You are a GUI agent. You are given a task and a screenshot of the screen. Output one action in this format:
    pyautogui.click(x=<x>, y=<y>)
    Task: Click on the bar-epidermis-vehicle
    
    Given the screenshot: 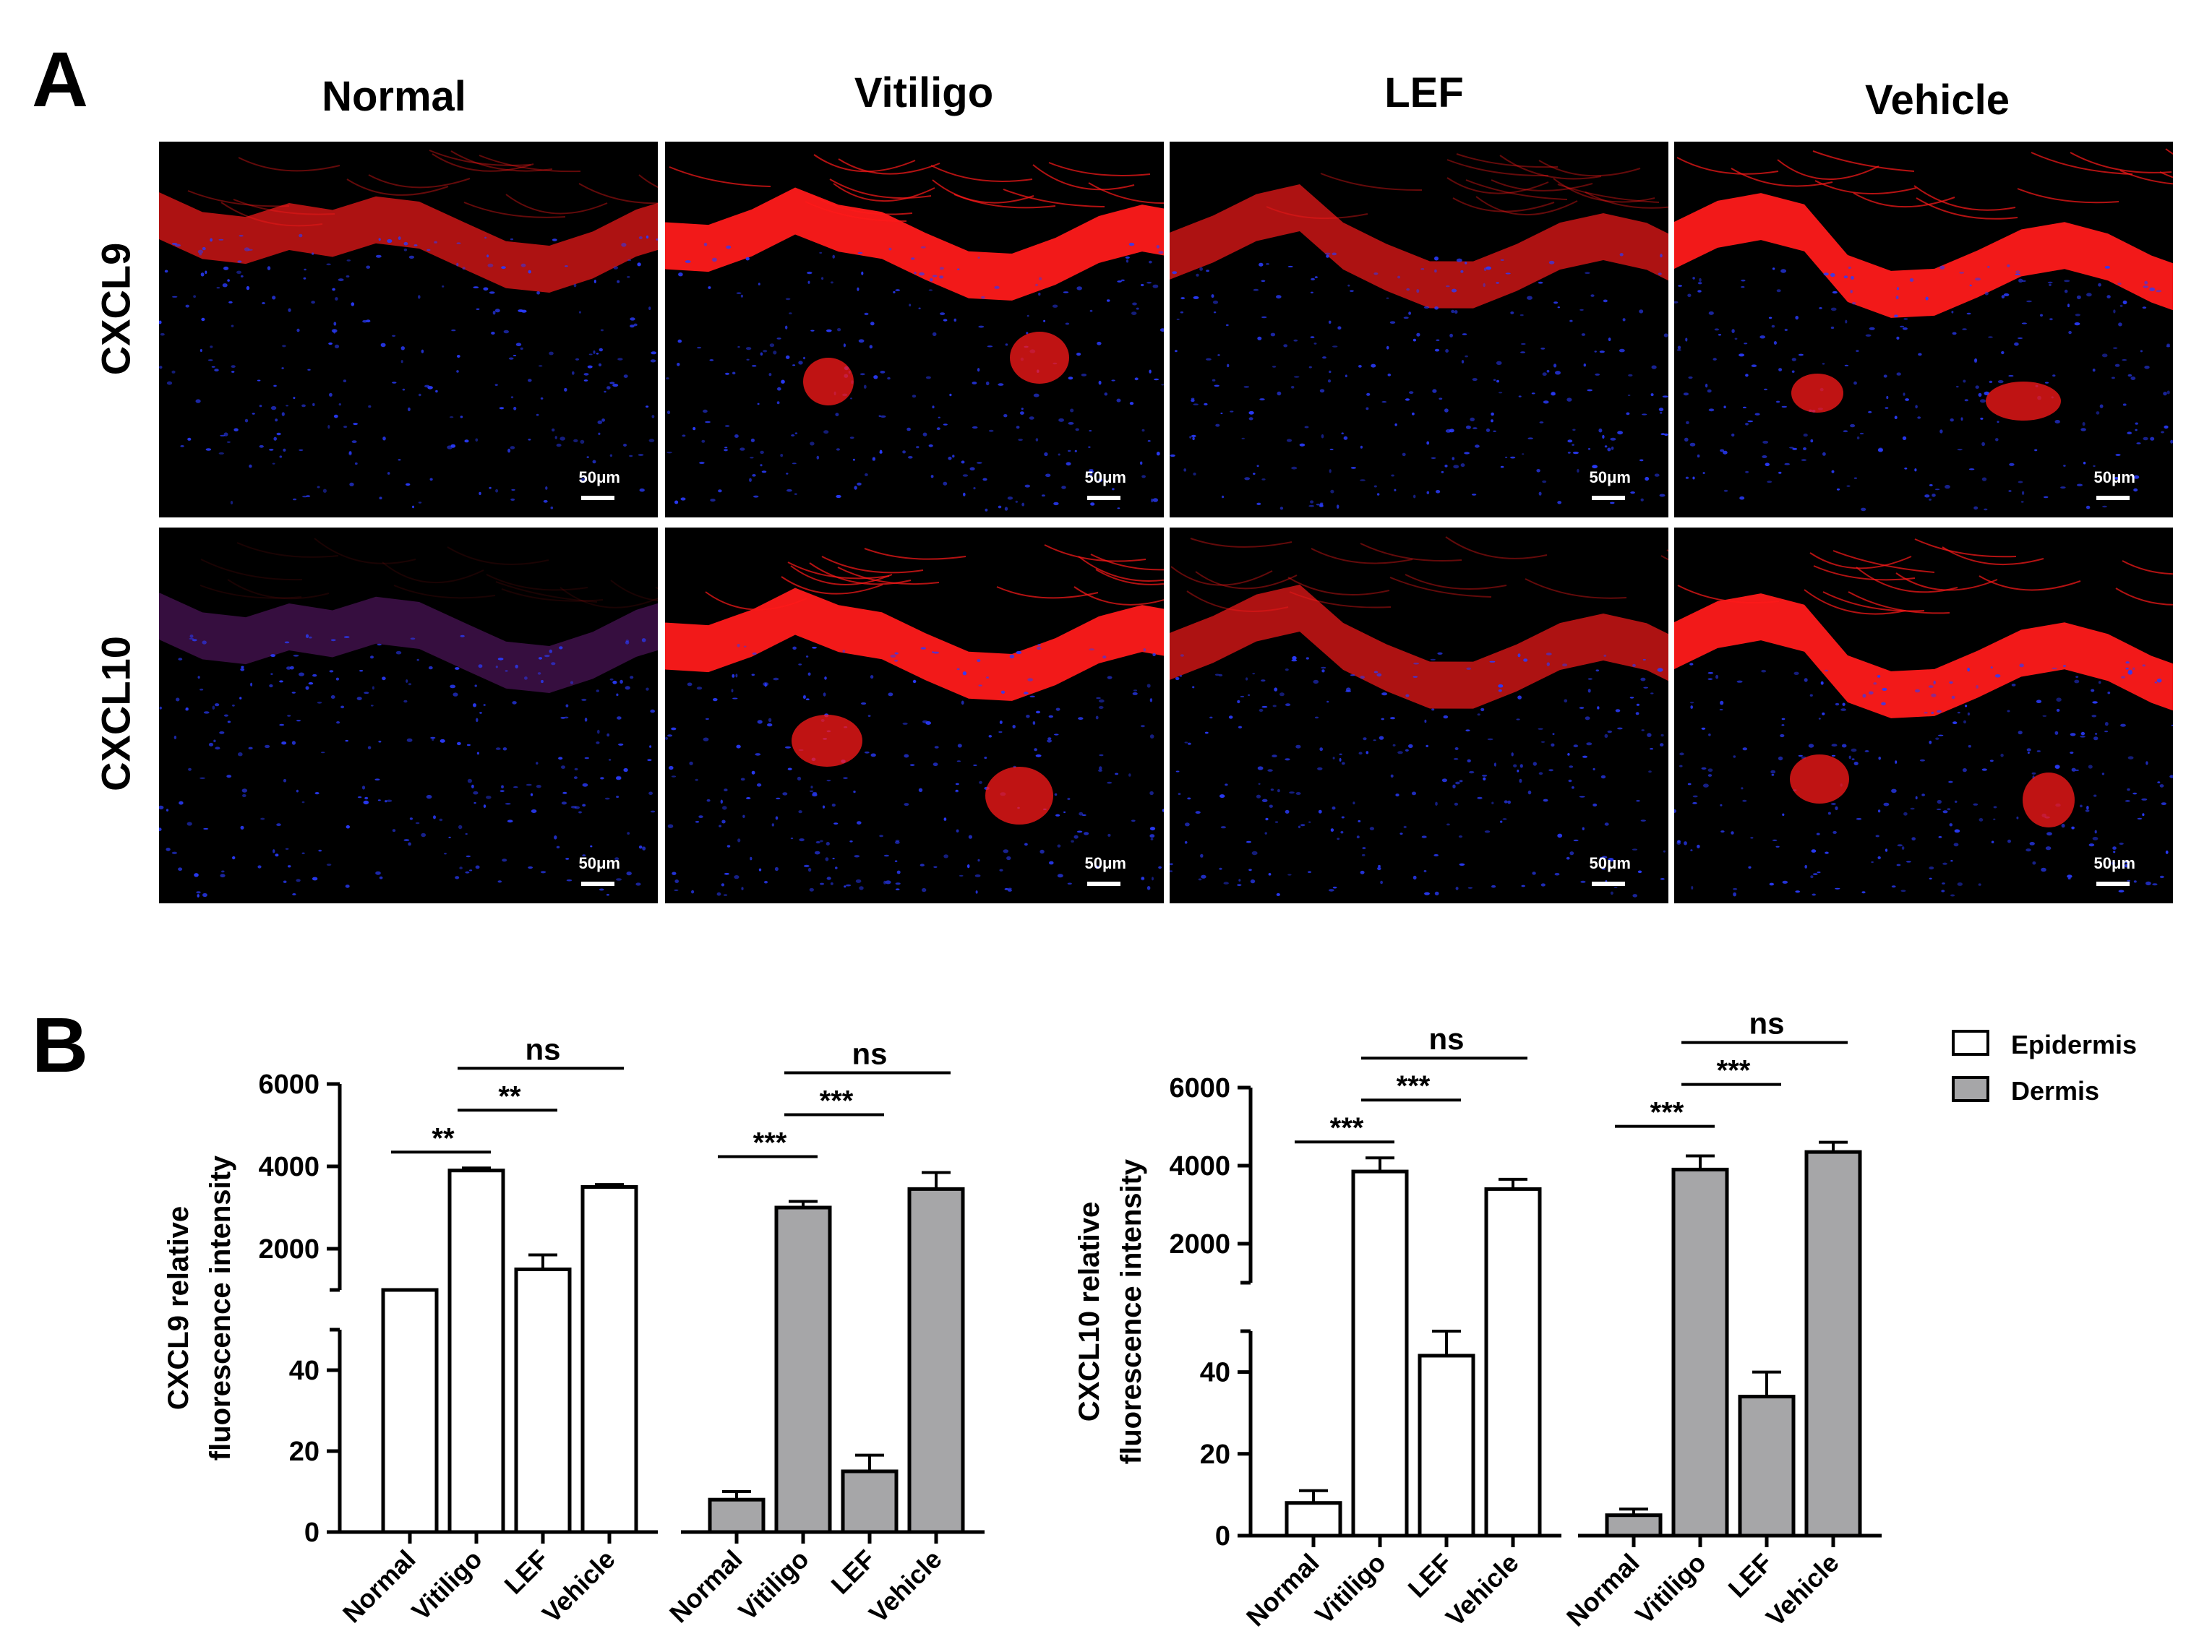 What is the action you would take?
    pyautogui.click(x=1513, y=1362)
    